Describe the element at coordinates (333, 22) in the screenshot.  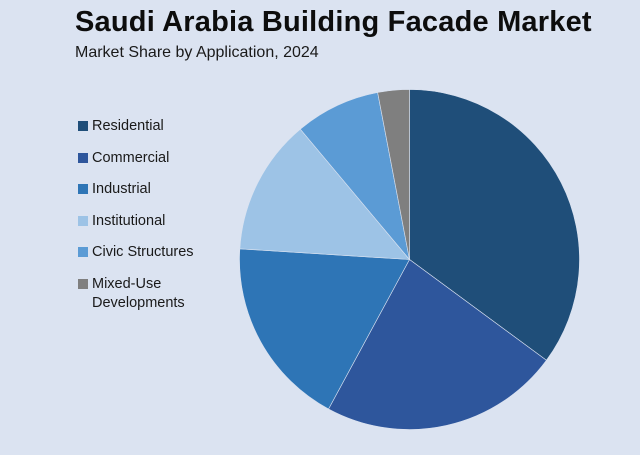
I see `chart-title: Saudi Arabia Building Facade Market` at that location.